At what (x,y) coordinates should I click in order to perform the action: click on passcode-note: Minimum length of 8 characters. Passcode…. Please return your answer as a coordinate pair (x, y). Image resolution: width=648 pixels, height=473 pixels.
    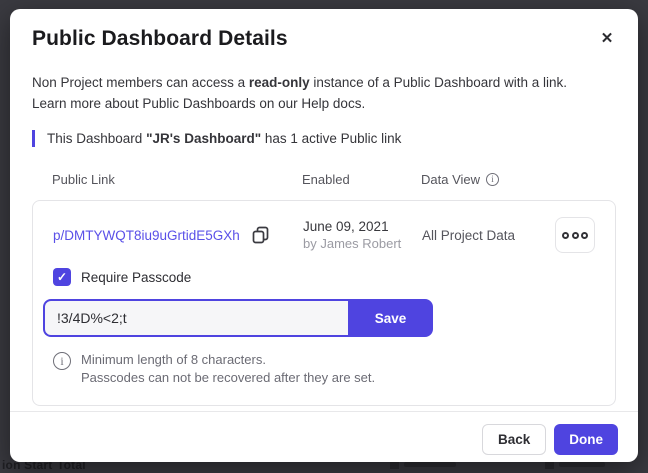
    Looking at the image, I should click on (324, 369).